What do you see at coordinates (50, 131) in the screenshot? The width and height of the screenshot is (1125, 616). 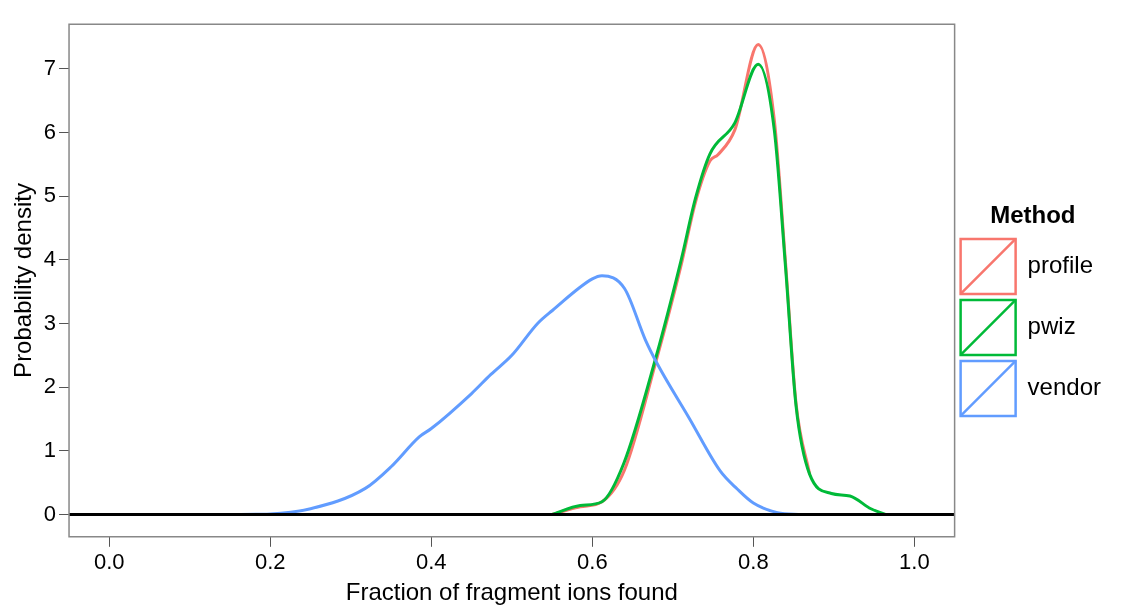 I see `y-tick-label: 6` at bounding box center [50, 131].